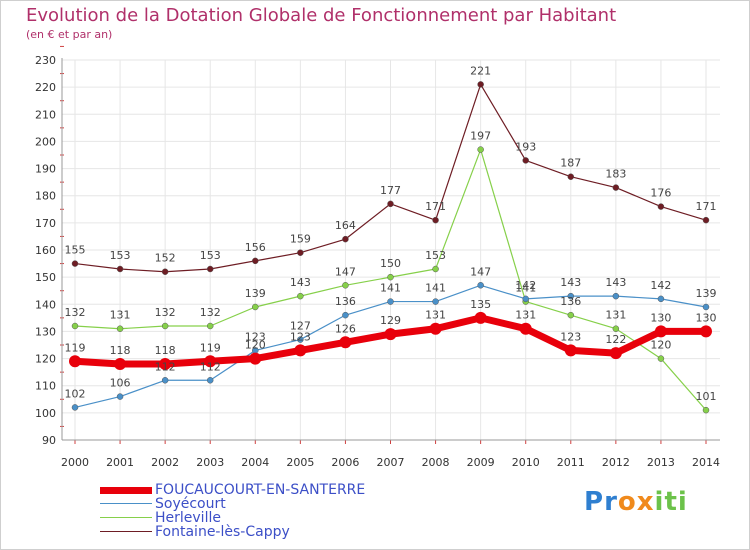 The height and width of the screenshot is (550, 750). What do you see at coordinates (165, 350) in the screenshot?
I see `data-label-0: 118` at bounding box center [165, 350].